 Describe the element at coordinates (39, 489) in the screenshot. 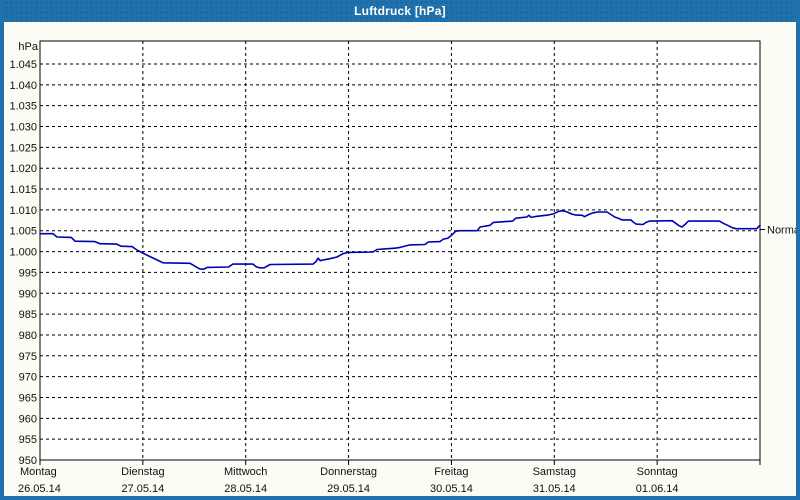

I see `x-axis-date-label: 26.05.14` at that location.